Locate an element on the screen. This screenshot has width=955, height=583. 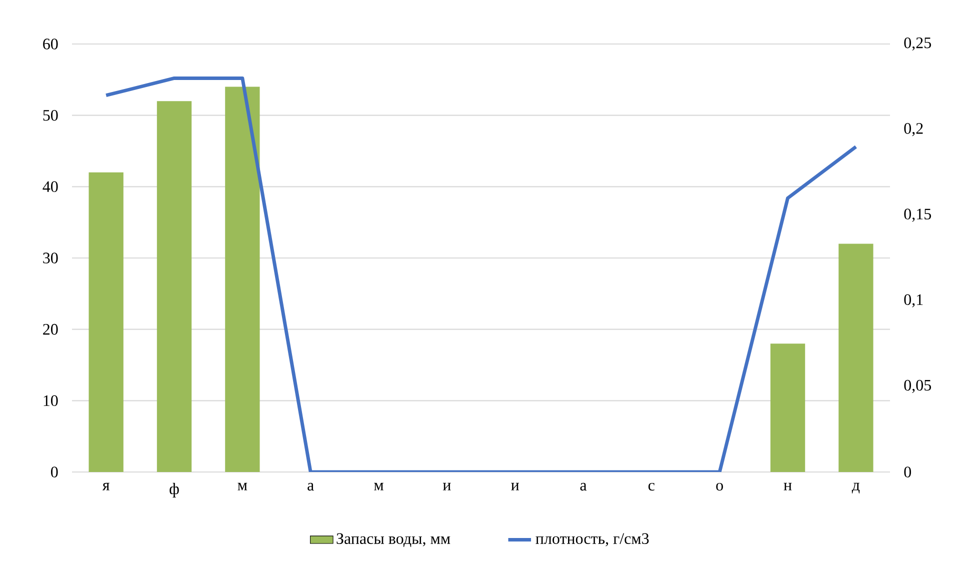
y-tick-label: 60 is located at coordinates (50, 44).